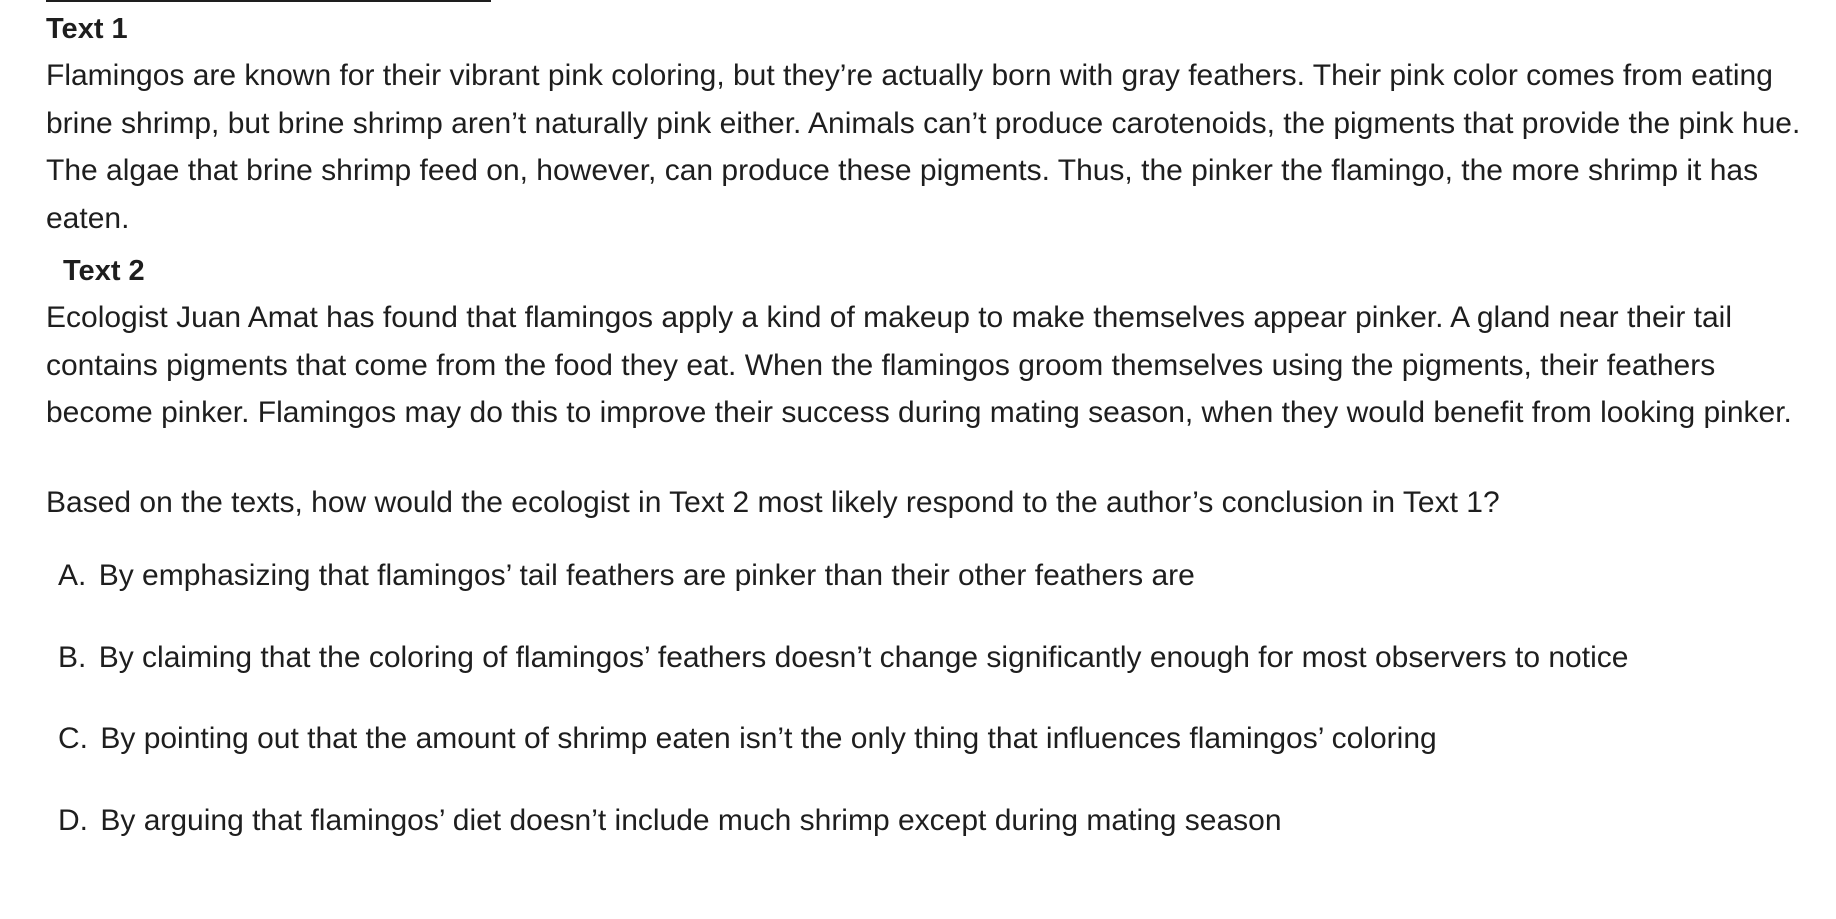 The width and height of the screenshot is (1836, 919). Describe the element at coordinates (87, 29) in the screenshot. I see `text1-heading: Text 1` at that location.